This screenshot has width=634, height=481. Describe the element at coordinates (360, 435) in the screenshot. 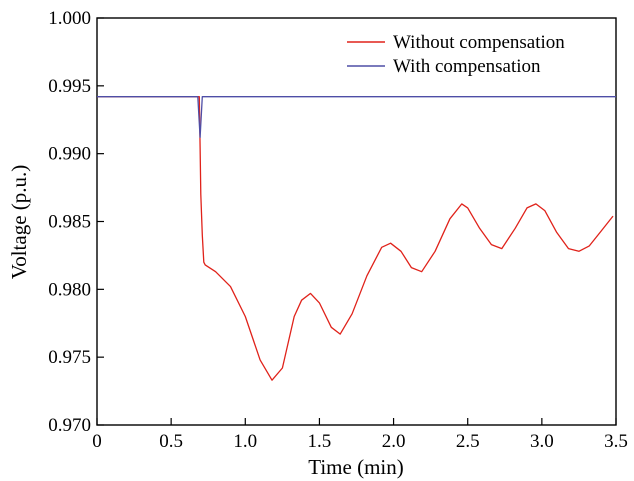

I see `x-axis-ticks: 0 0.5 1.0 1.5 2.0 2.5 3.0 3.5` at that location.